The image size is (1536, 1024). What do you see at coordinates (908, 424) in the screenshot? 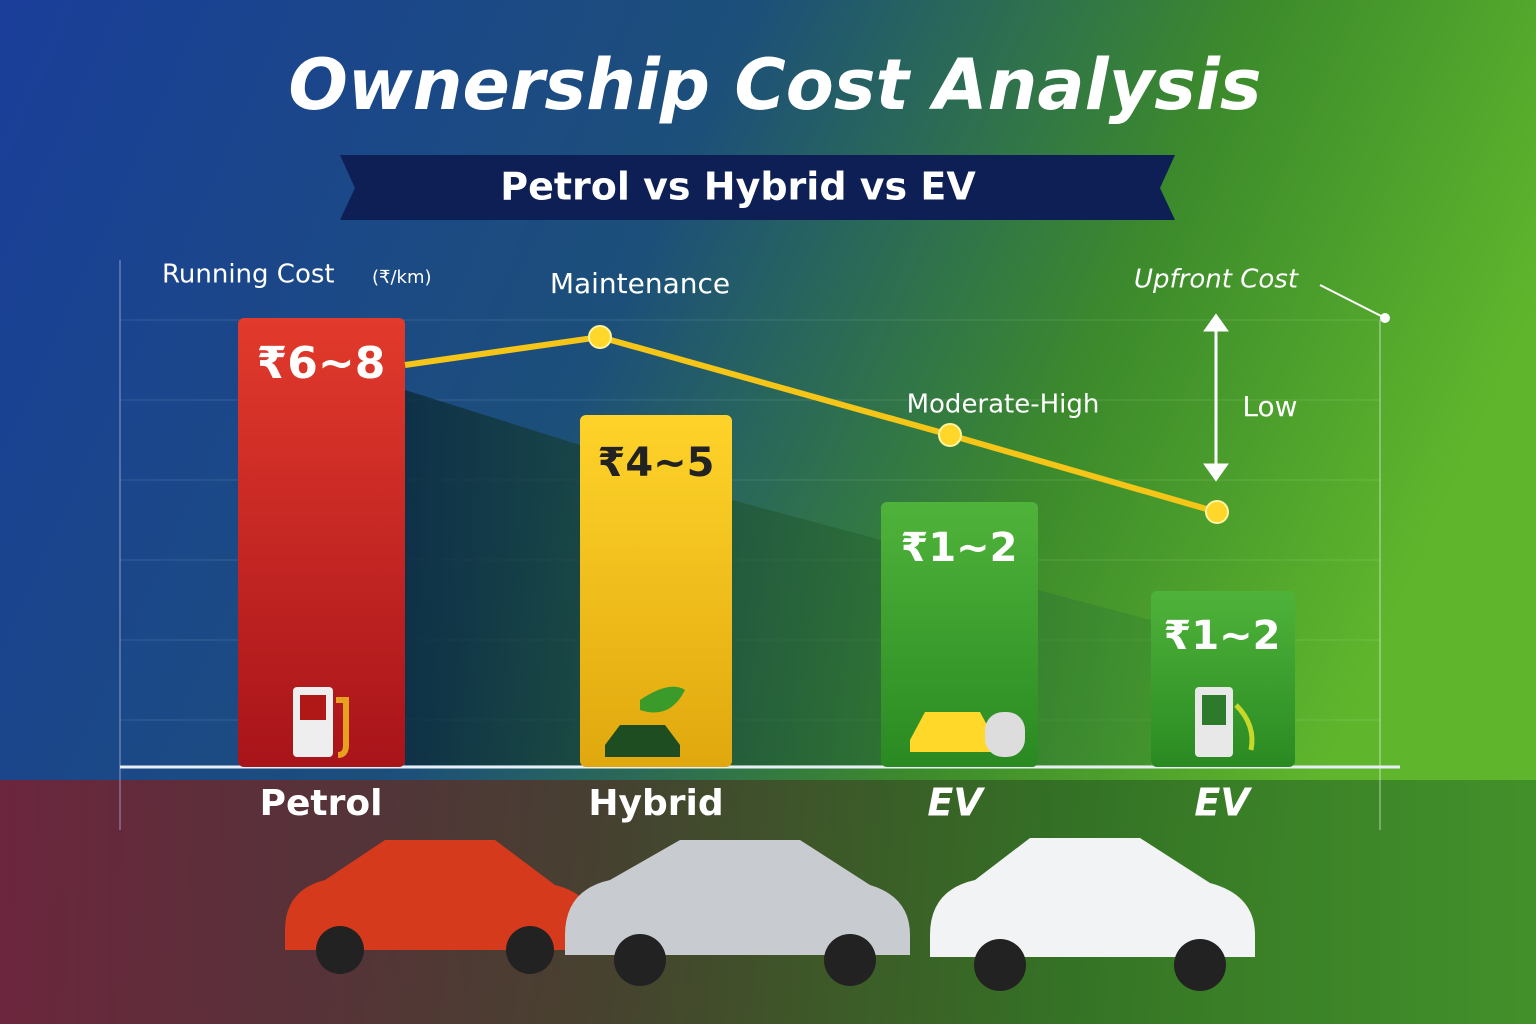
I see `trend-points` at bounding box center [908, 424].